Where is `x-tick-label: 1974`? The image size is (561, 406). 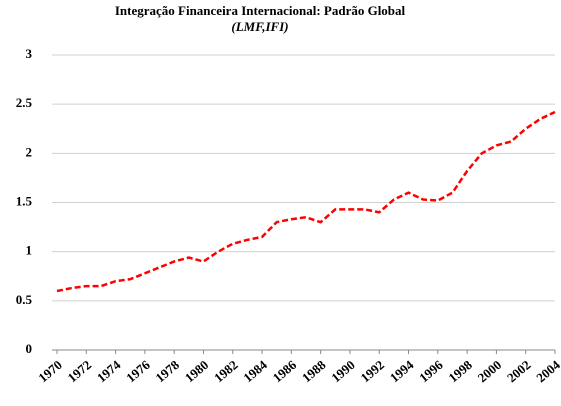
x-tick-label: 1974 is located at coordinates (109, 371).